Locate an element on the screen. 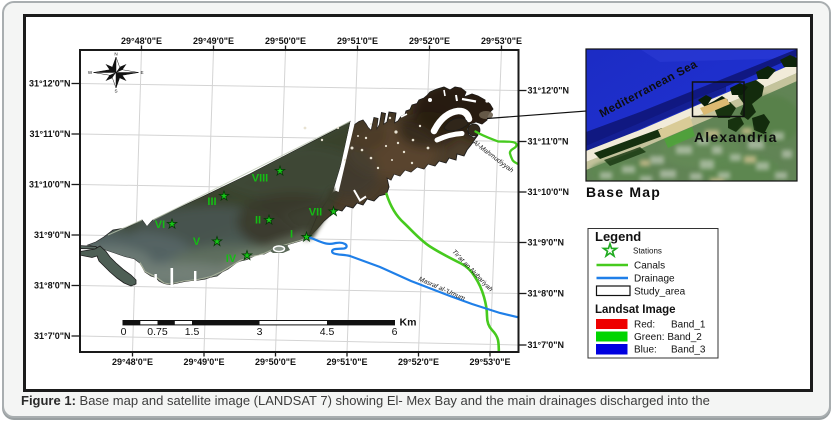 The width and height of the screenshot is (833, 422). svg-text: IV is located at coordinates (231, 259).